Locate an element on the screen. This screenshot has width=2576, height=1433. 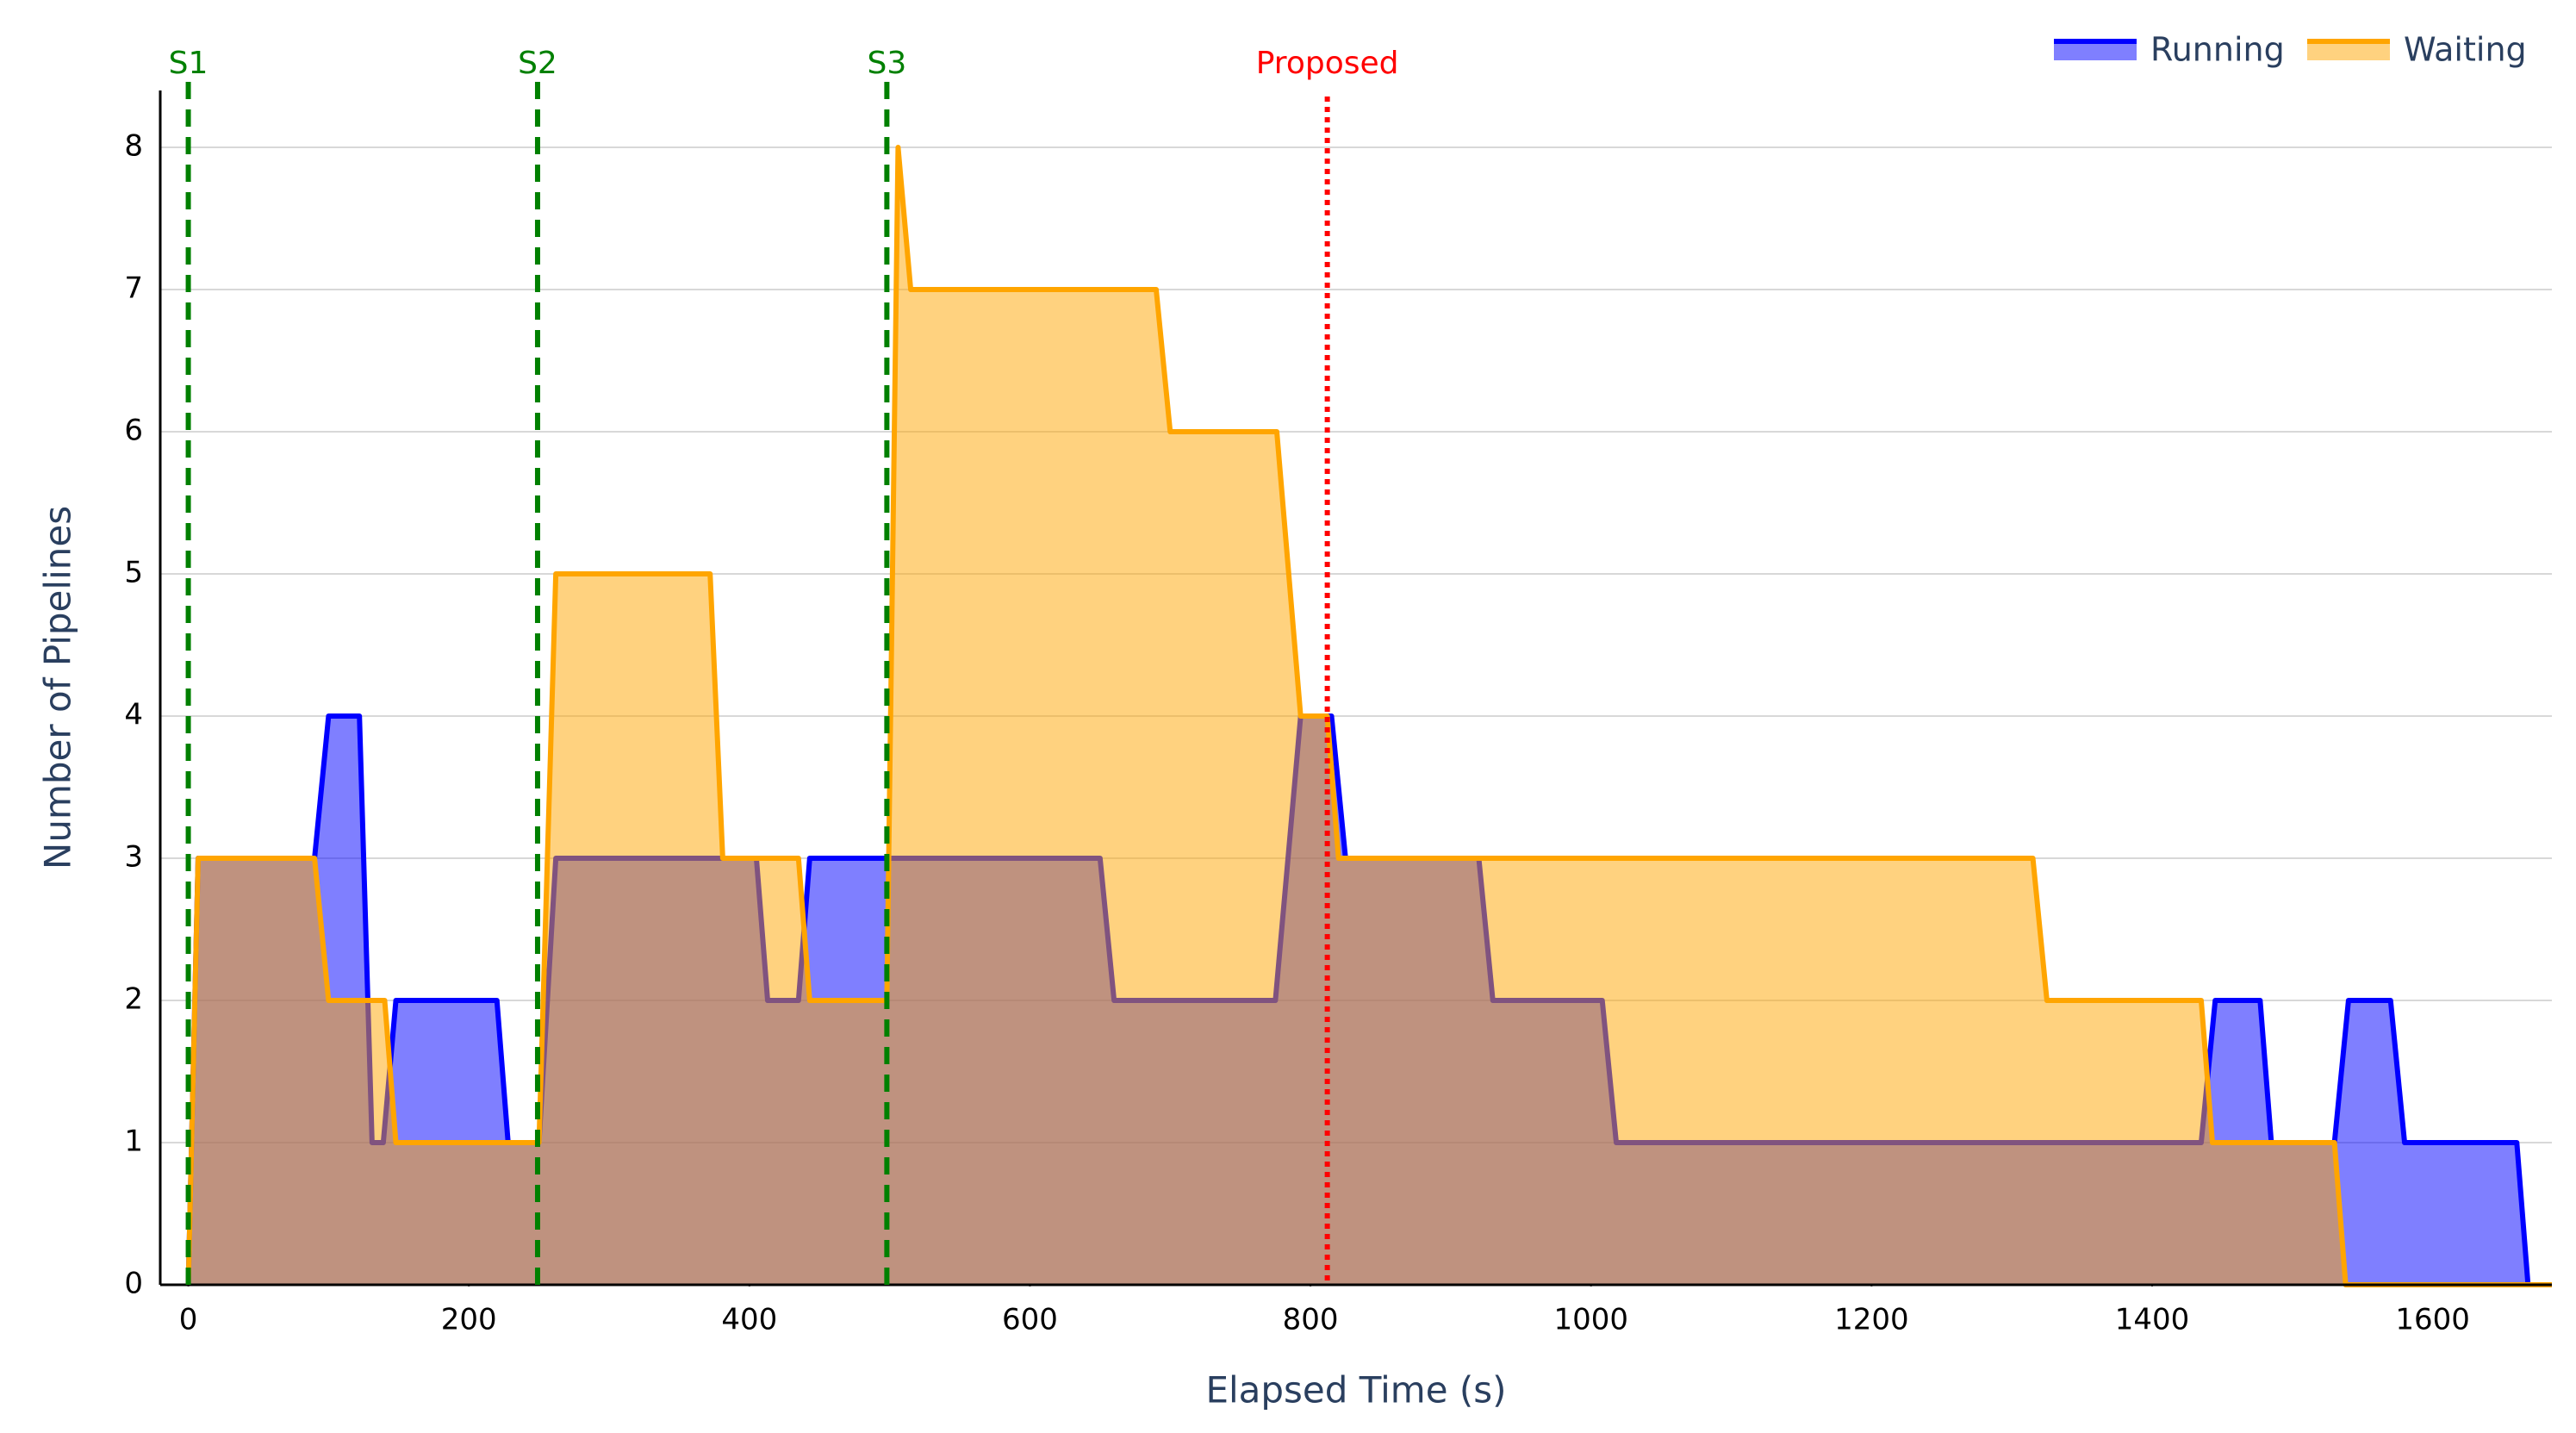
y-tick-label: 5 is located at coordinates (134, 573).